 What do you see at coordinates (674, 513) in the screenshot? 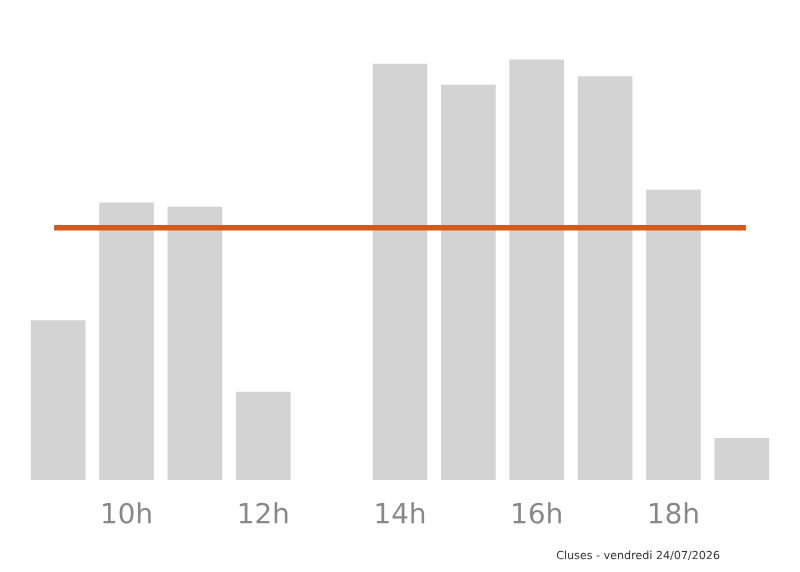
I see `x-tick-label: 18h` at bounding box center [674, 513].